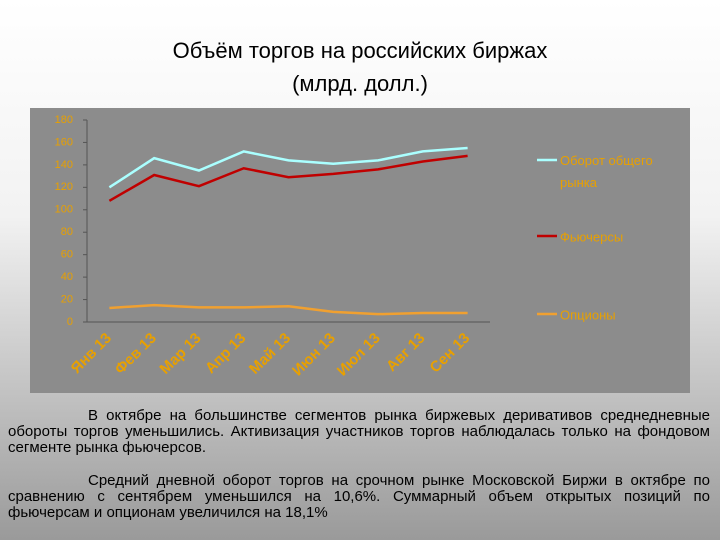  Describe the element at coordinates (67, 277) in the screenshot. I see `y-tick-label: 40` at that location.